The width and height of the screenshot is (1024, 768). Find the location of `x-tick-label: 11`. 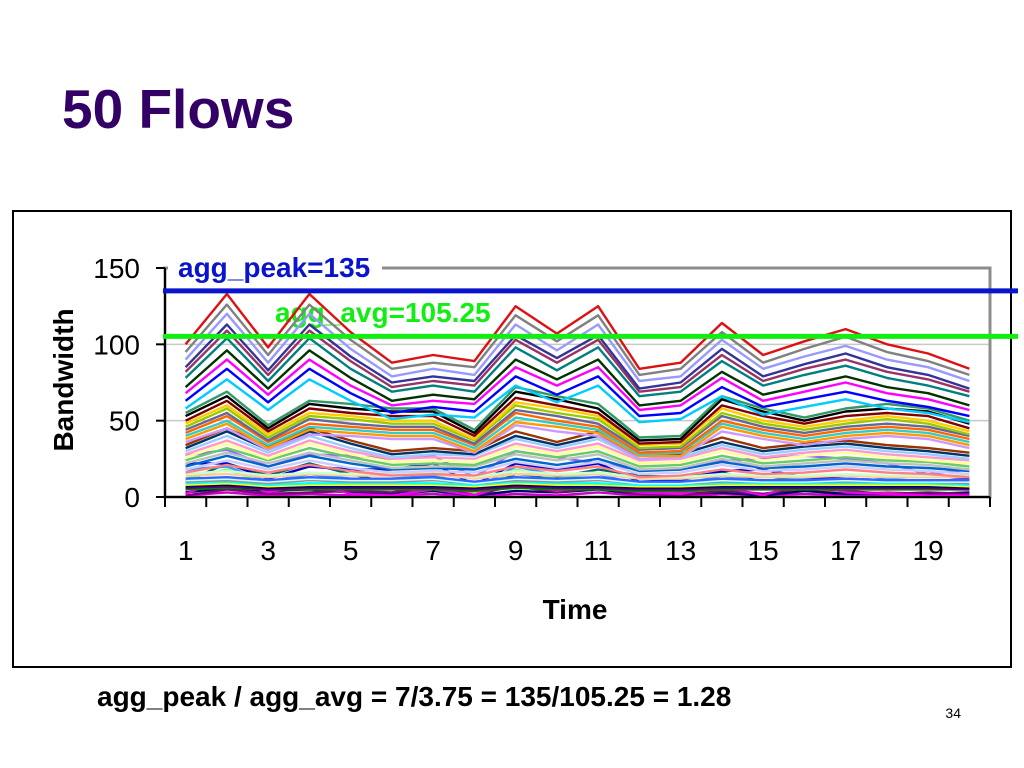

x-tick-label: 11 is located at coordinates (598, 550).